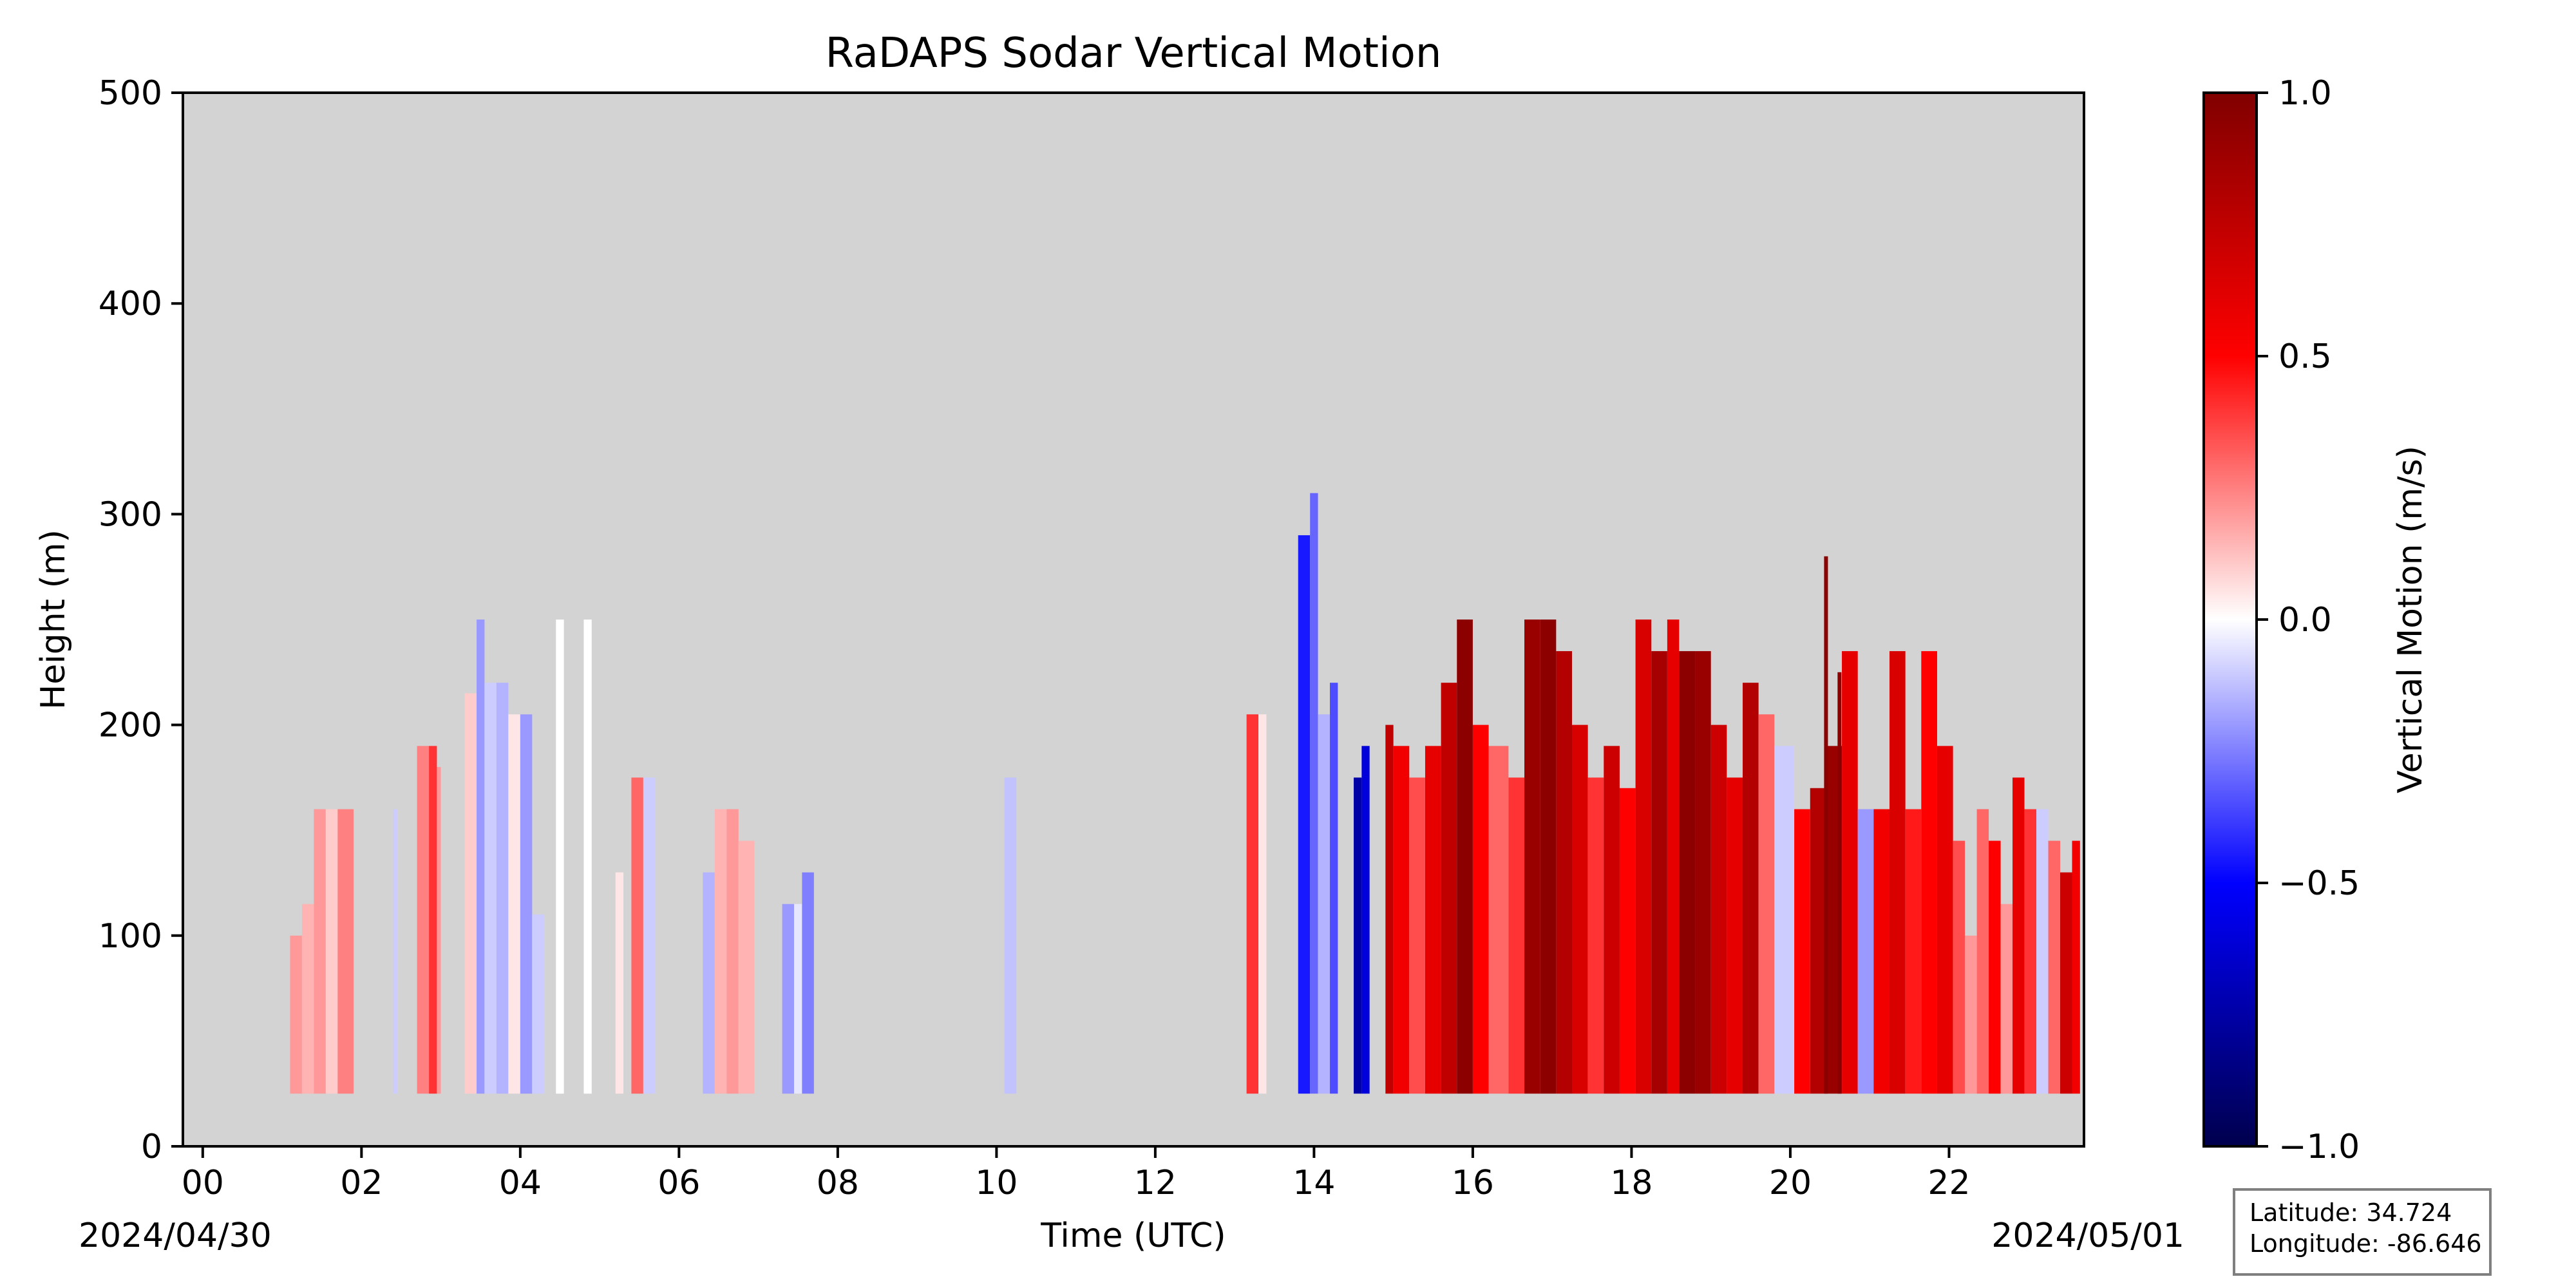  What do you see at coordinates (2350, 1212) in the screenshot?
I see `latitude-text: Latitude: 34.724` at bounding box center [2350, 1212].